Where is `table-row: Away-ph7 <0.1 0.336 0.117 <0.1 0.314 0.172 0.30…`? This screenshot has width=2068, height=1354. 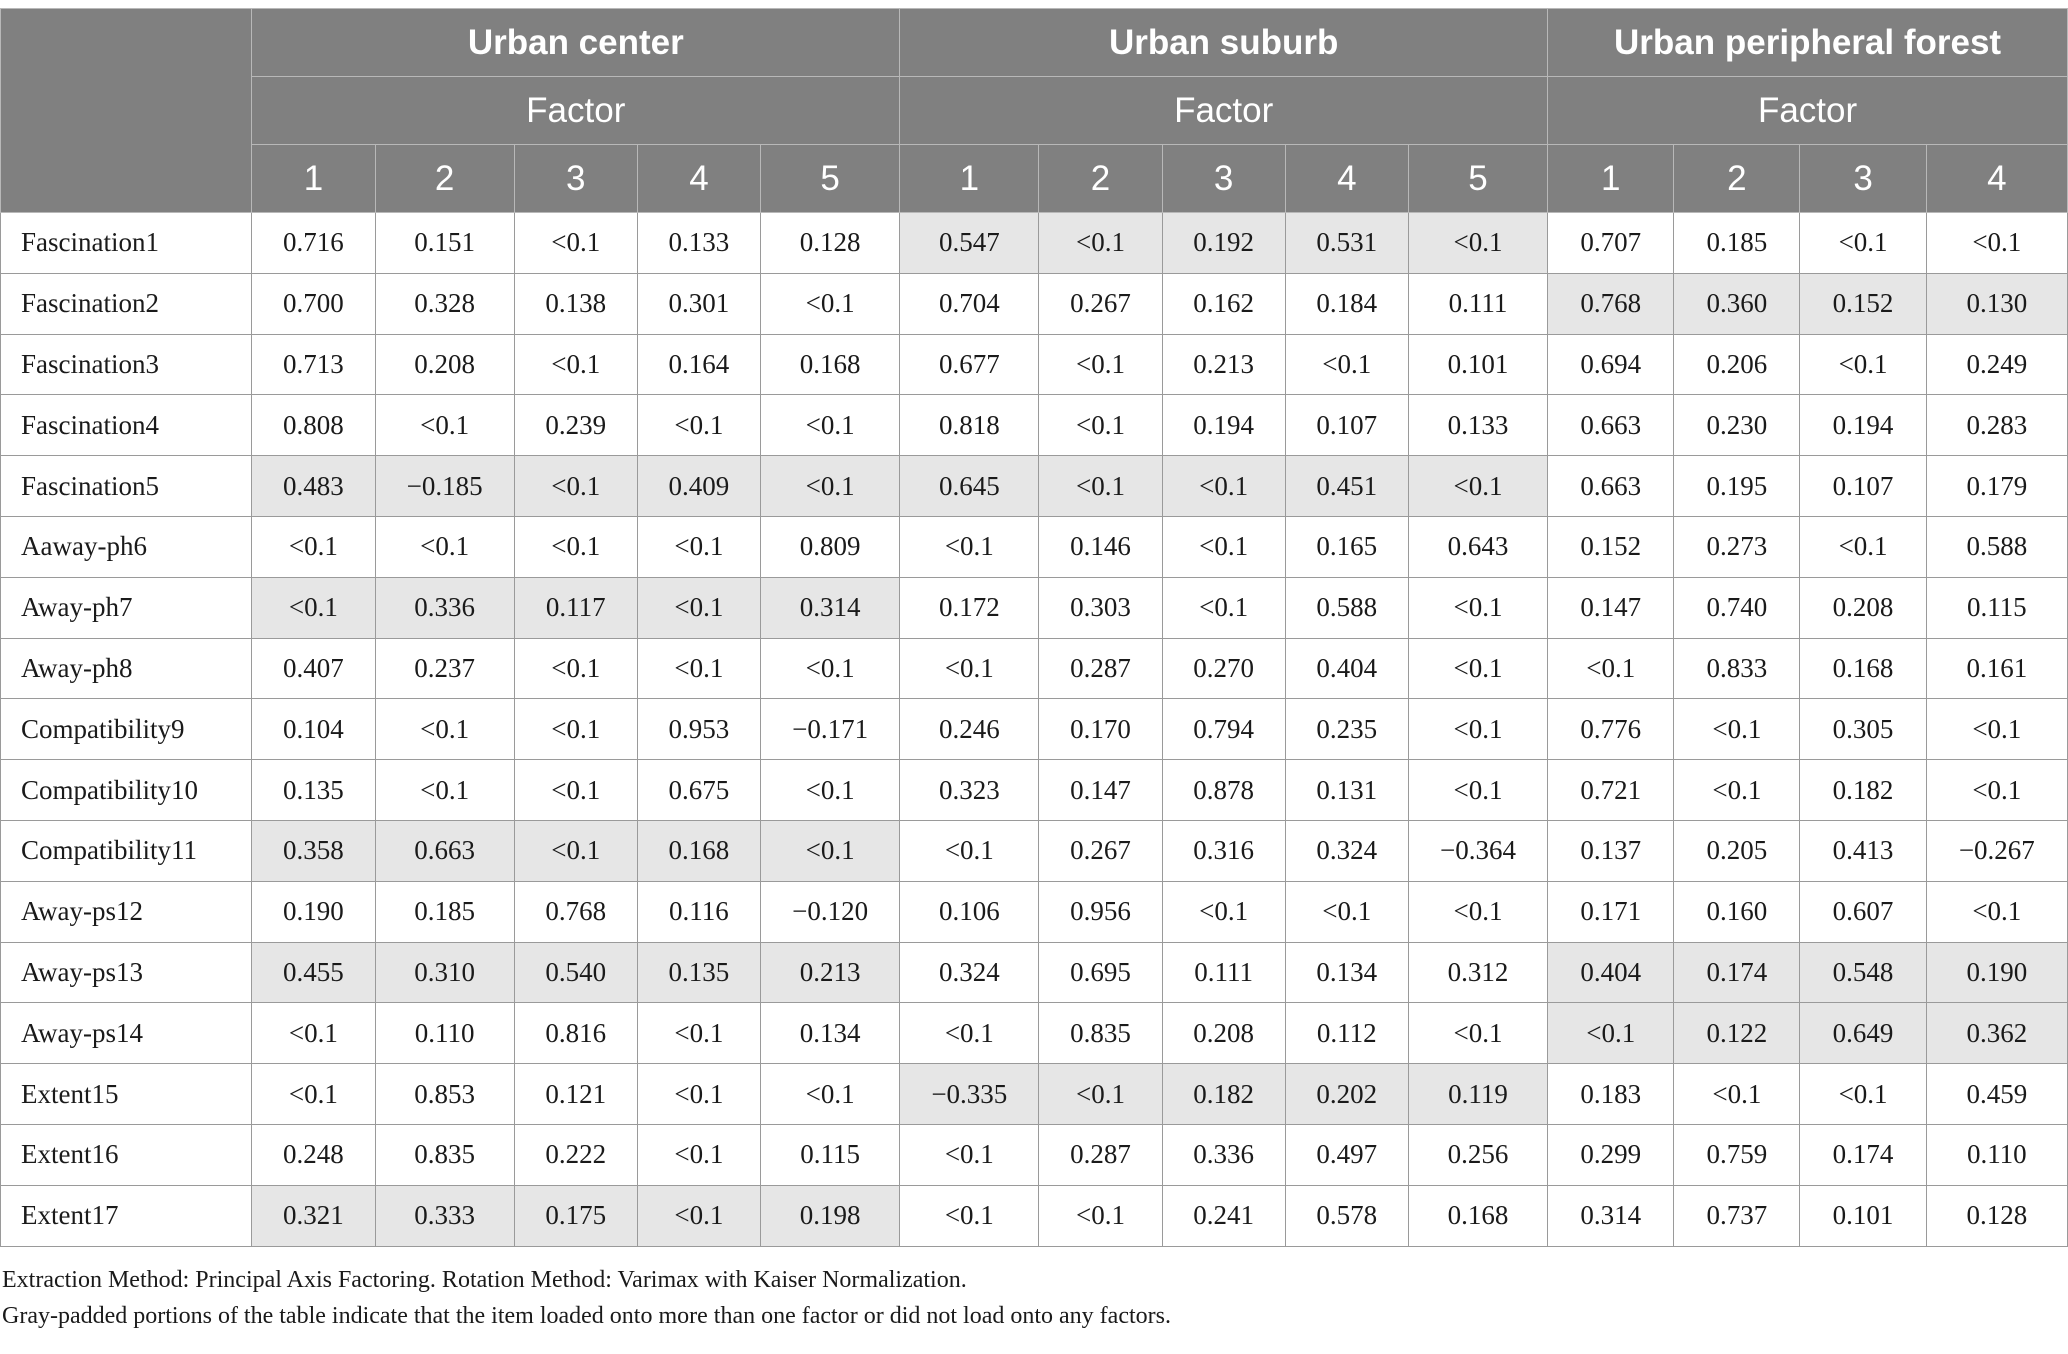 table-row: Away-ph7 <0.1 0.336 0.117 <0.1 0.314 0.172 0.30… is located at coordinates (1034, 607).